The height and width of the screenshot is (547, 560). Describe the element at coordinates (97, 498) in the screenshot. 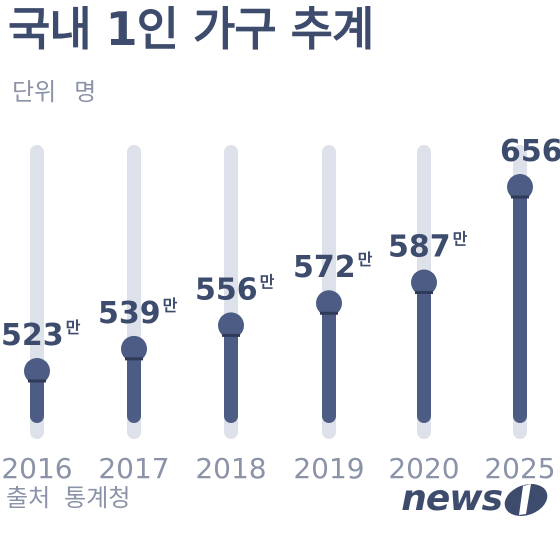

I see `source-value: 통계청` at that location.